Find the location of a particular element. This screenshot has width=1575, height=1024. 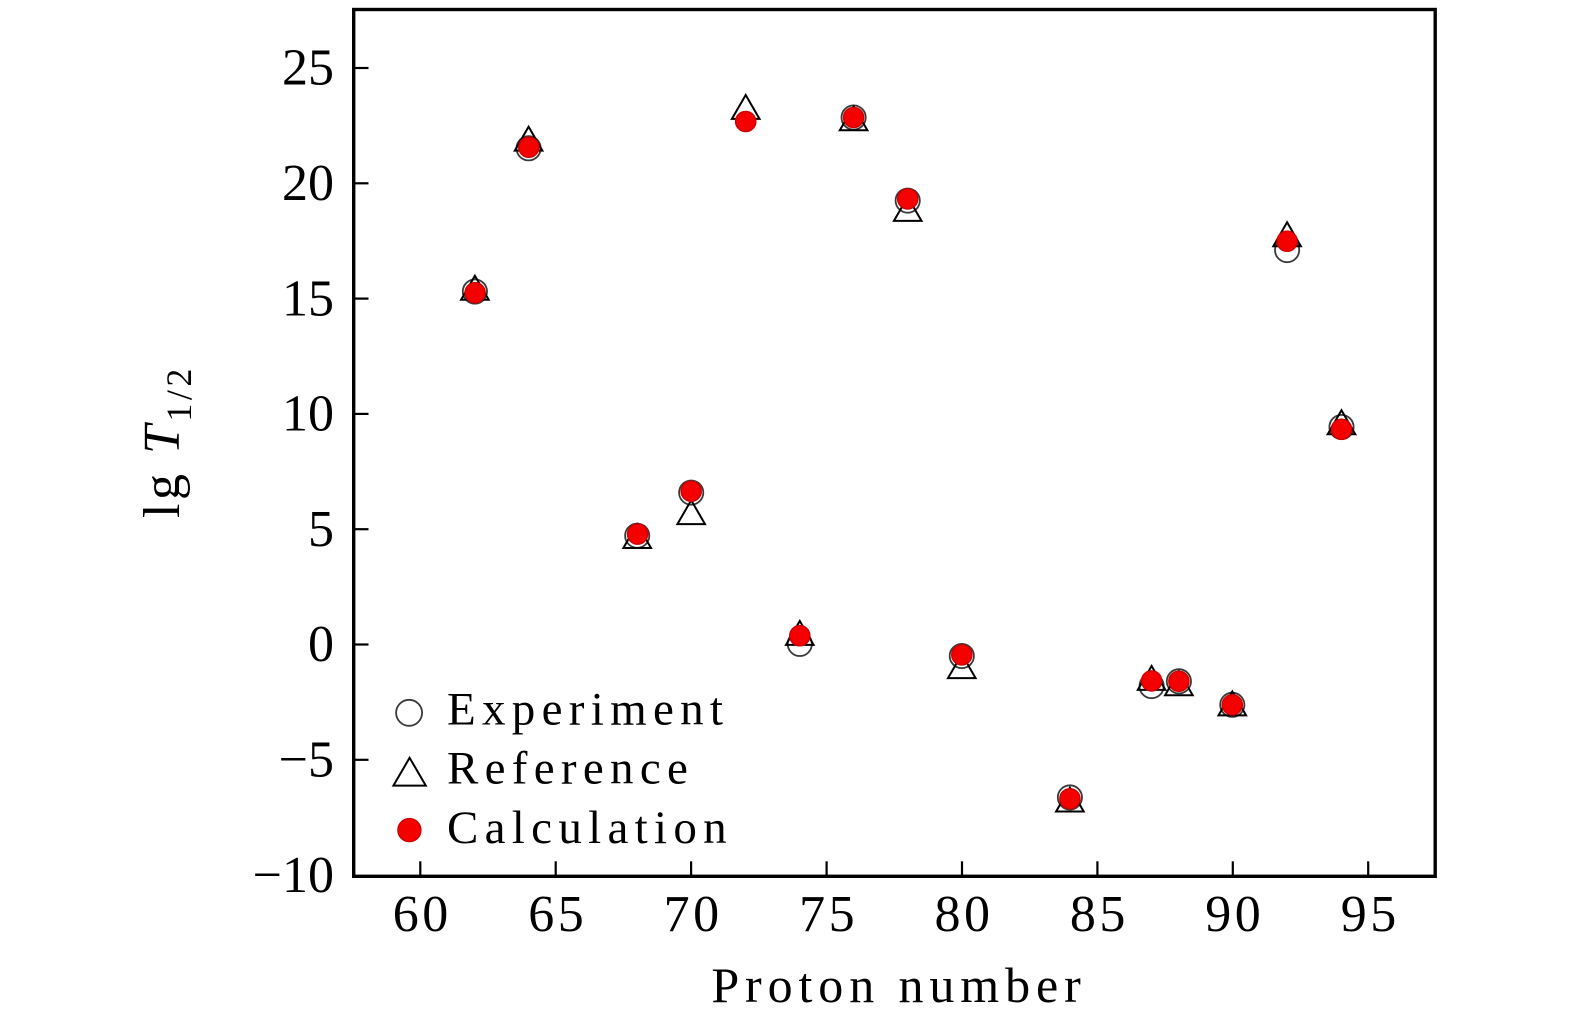

svg-text: 75 is located at coordinates (828, 914).